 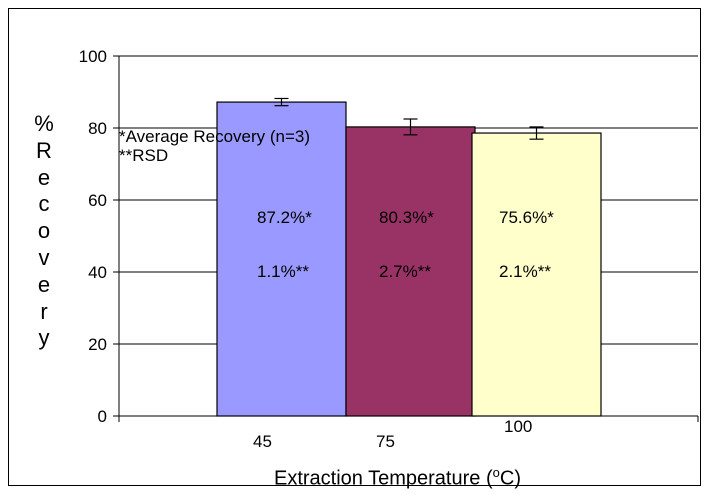 I want to click on y-axis-title-char: v, so click(x=44, y=257).